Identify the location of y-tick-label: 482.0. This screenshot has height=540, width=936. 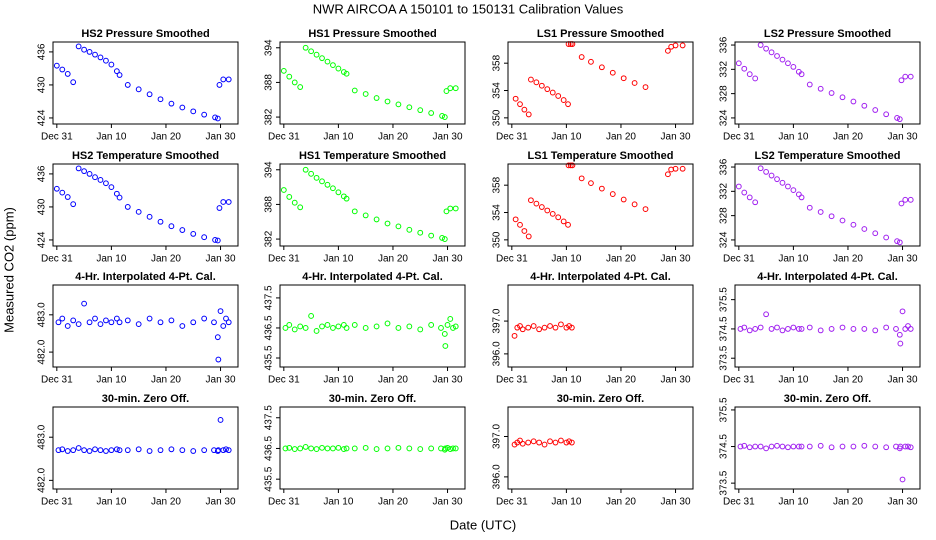
(42, 479).